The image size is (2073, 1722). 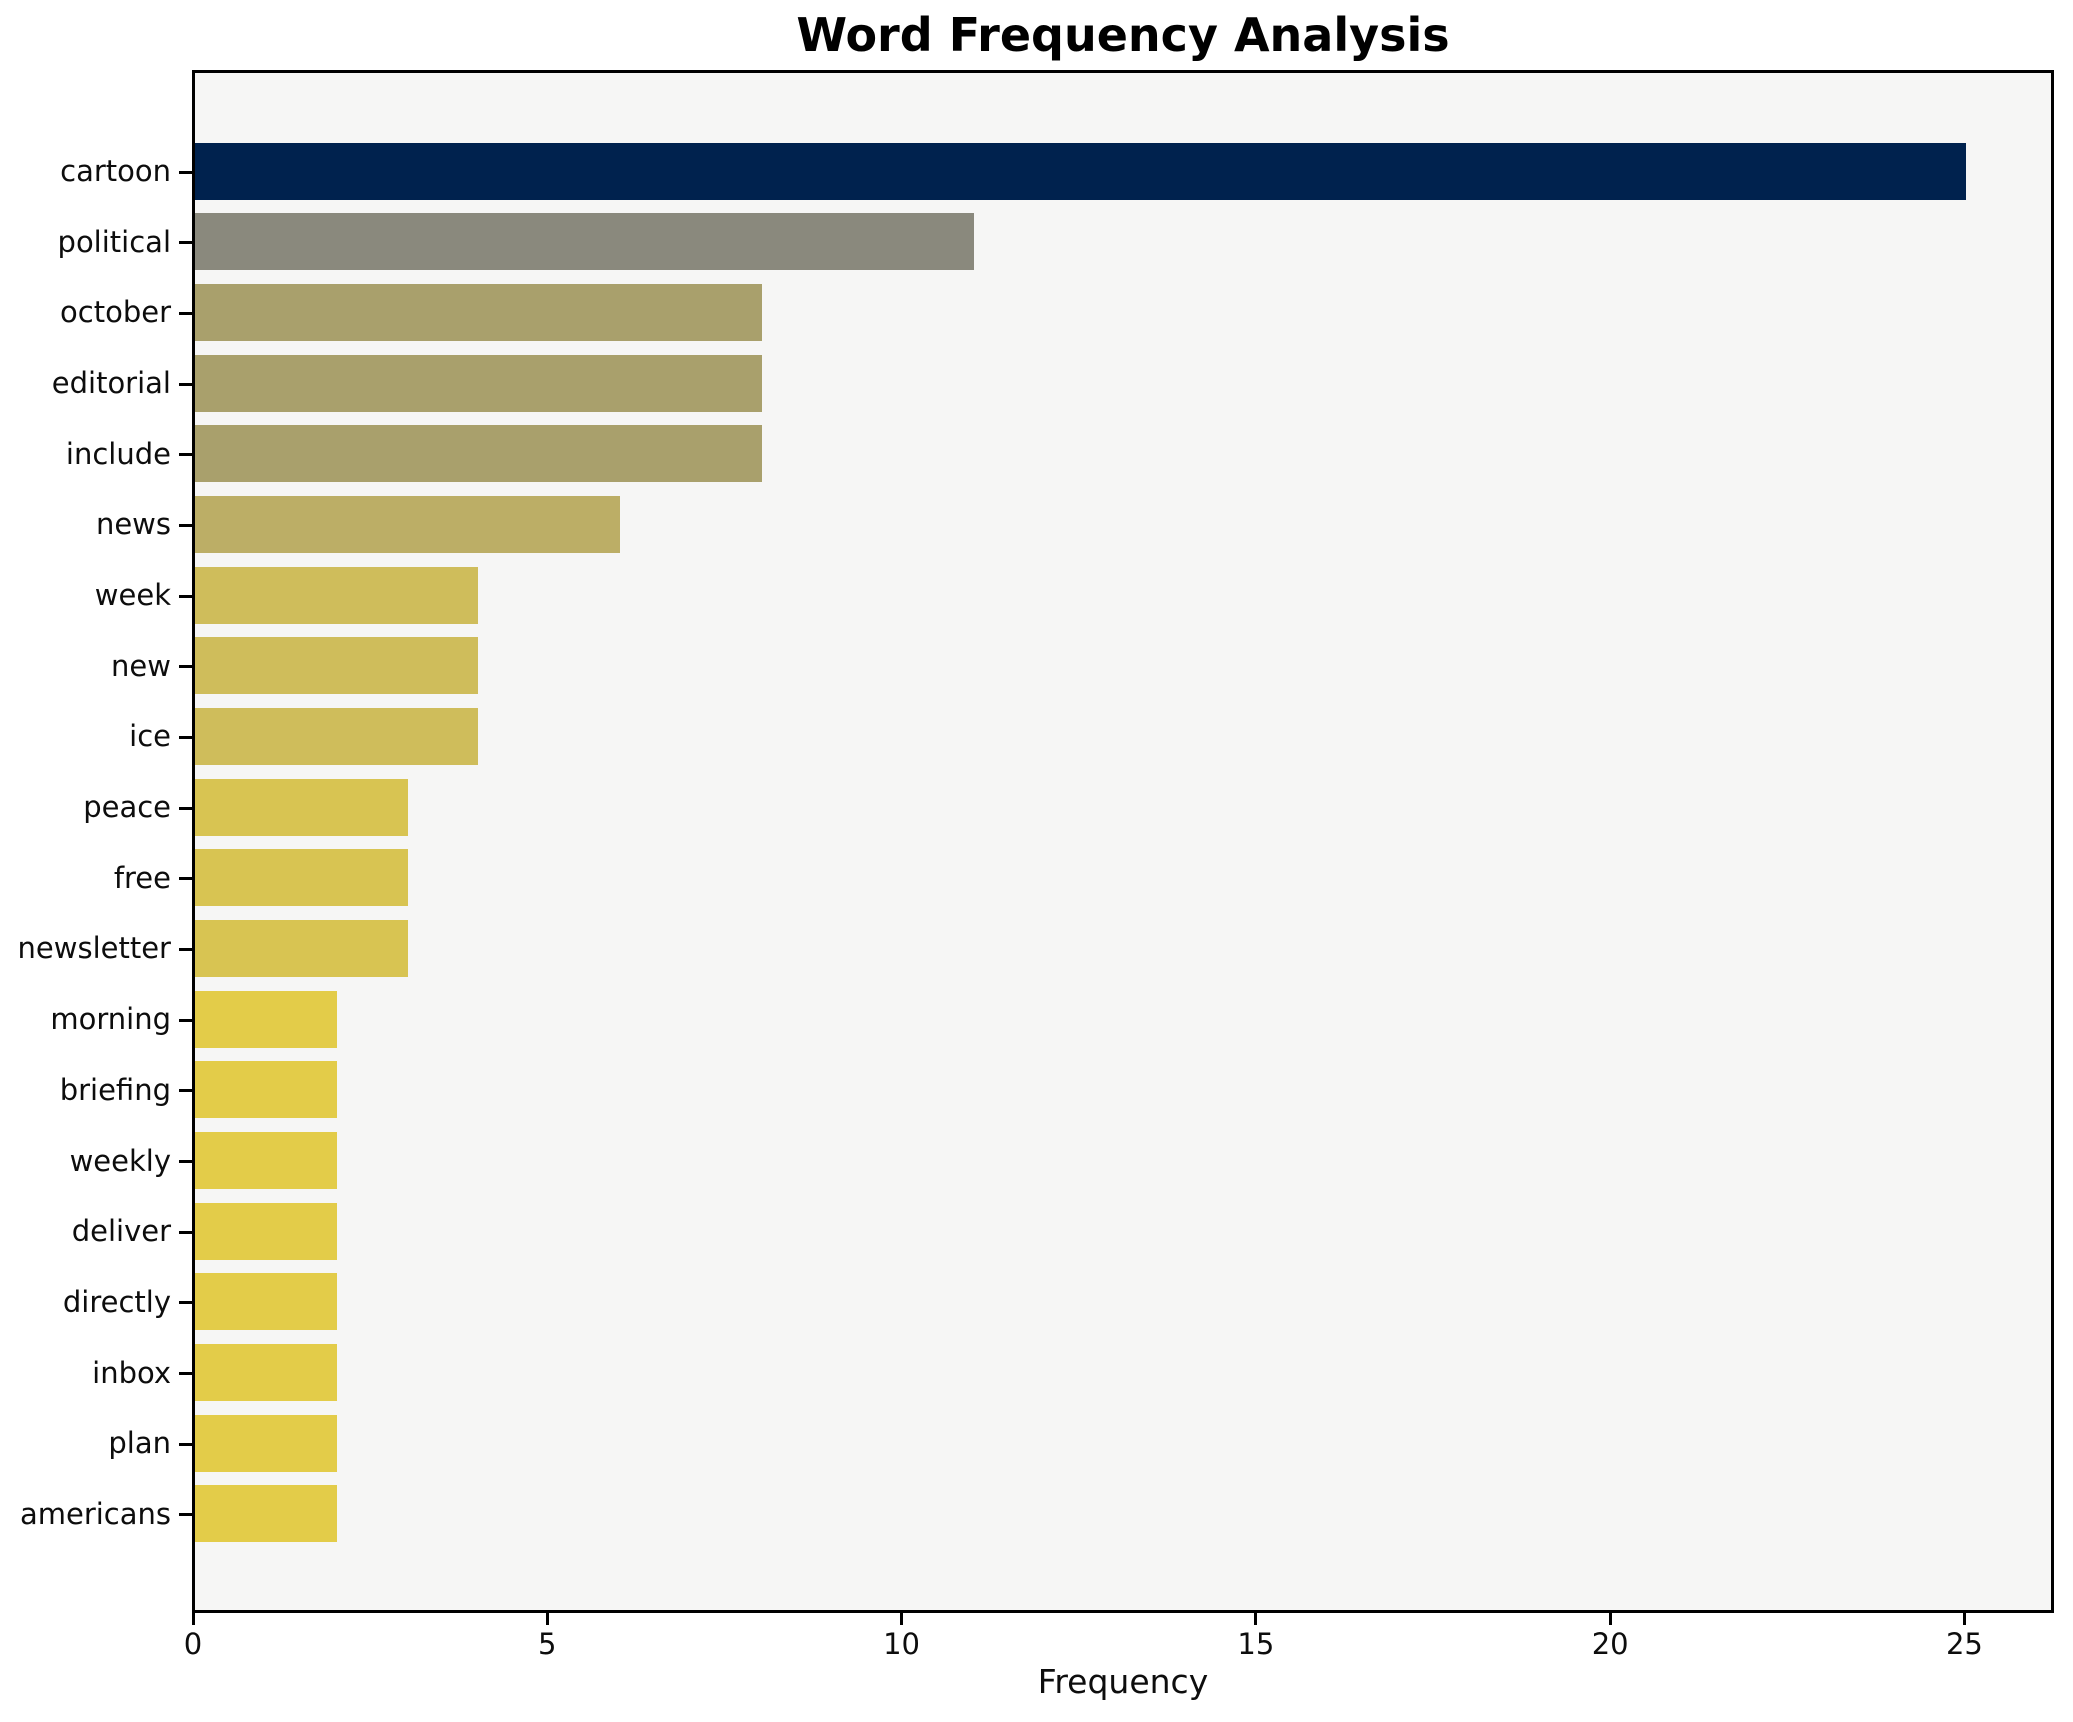 I want to click on y-tick-label-political: political, so click(x=114, y=241).